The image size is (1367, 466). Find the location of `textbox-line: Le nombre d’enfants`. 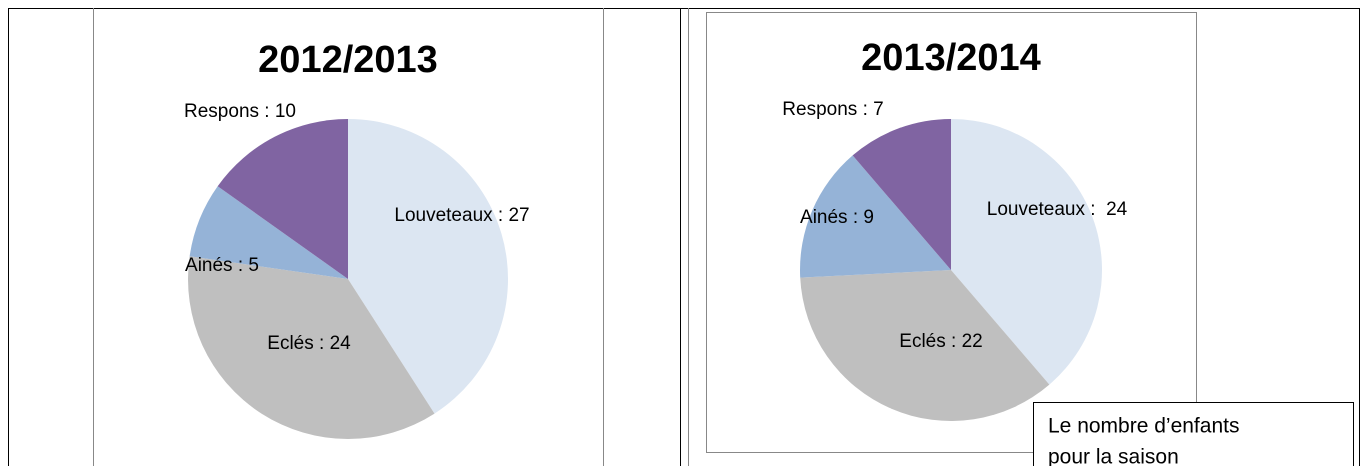

textbox-line: Le nombre d’enfants is located at coordinates (1143, 426).